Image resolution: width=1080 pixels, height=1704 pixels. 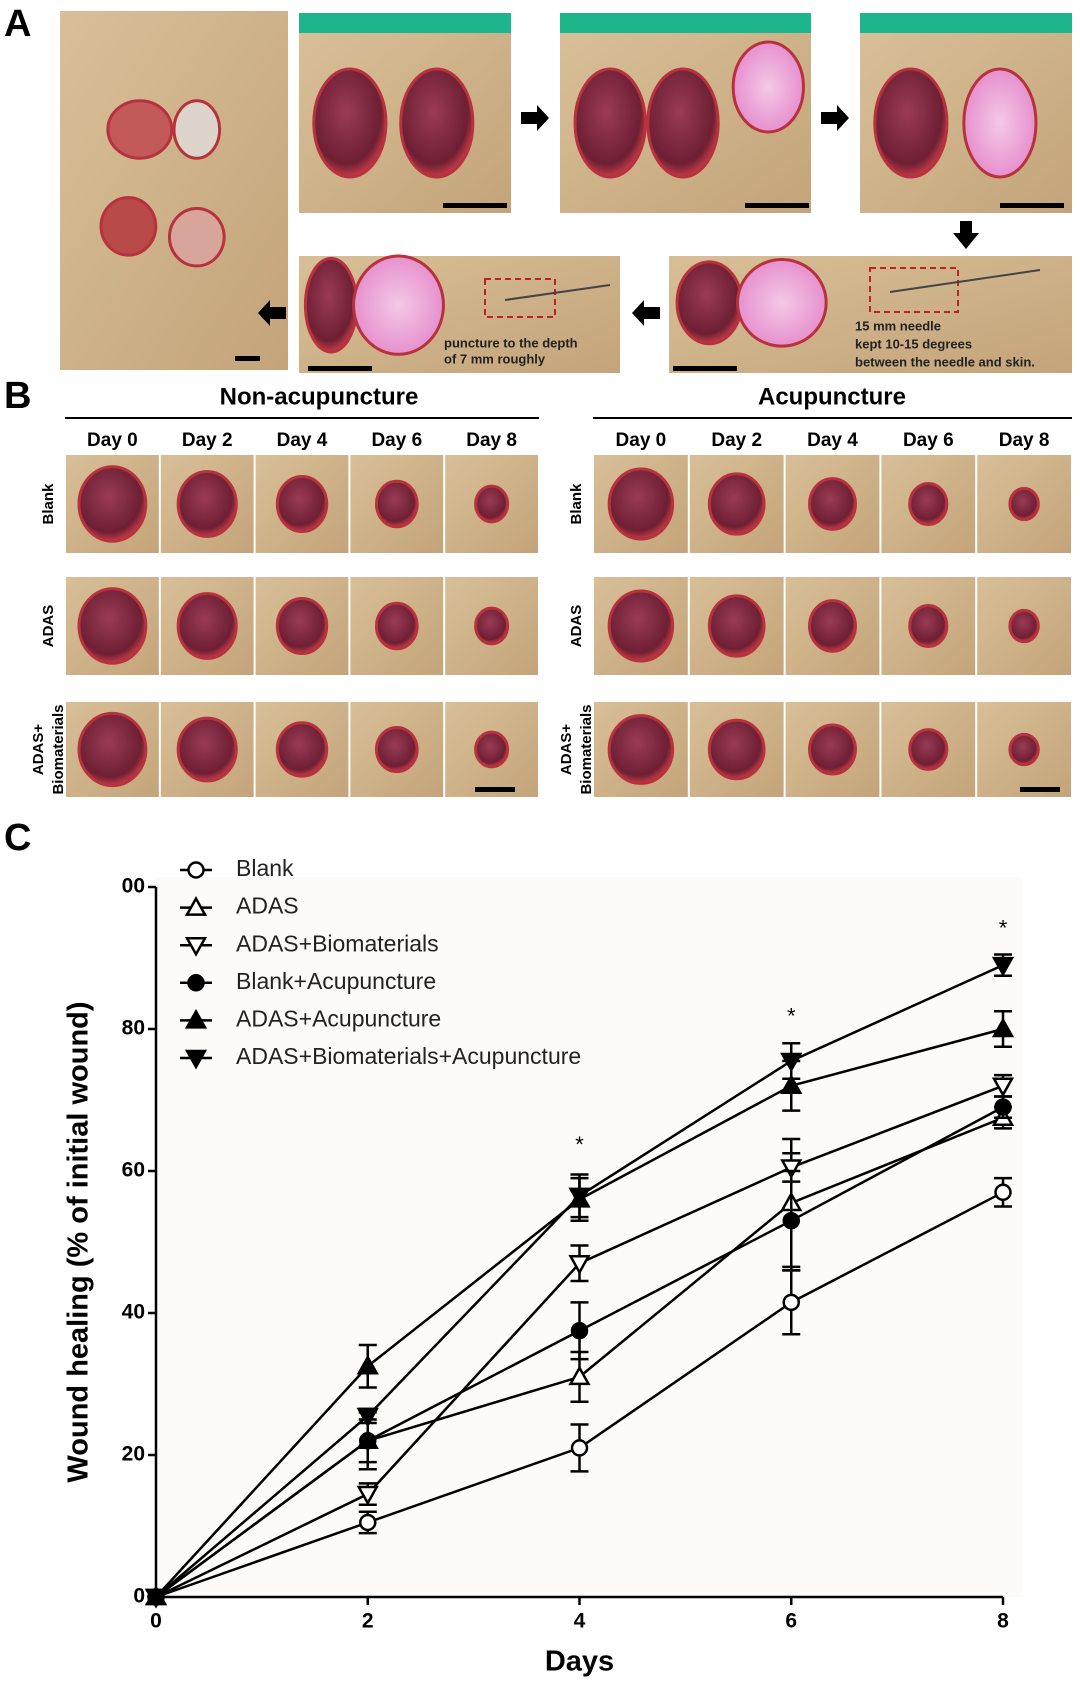 I want to click on y-tick-label: 0, so click(x=139, y=1596).